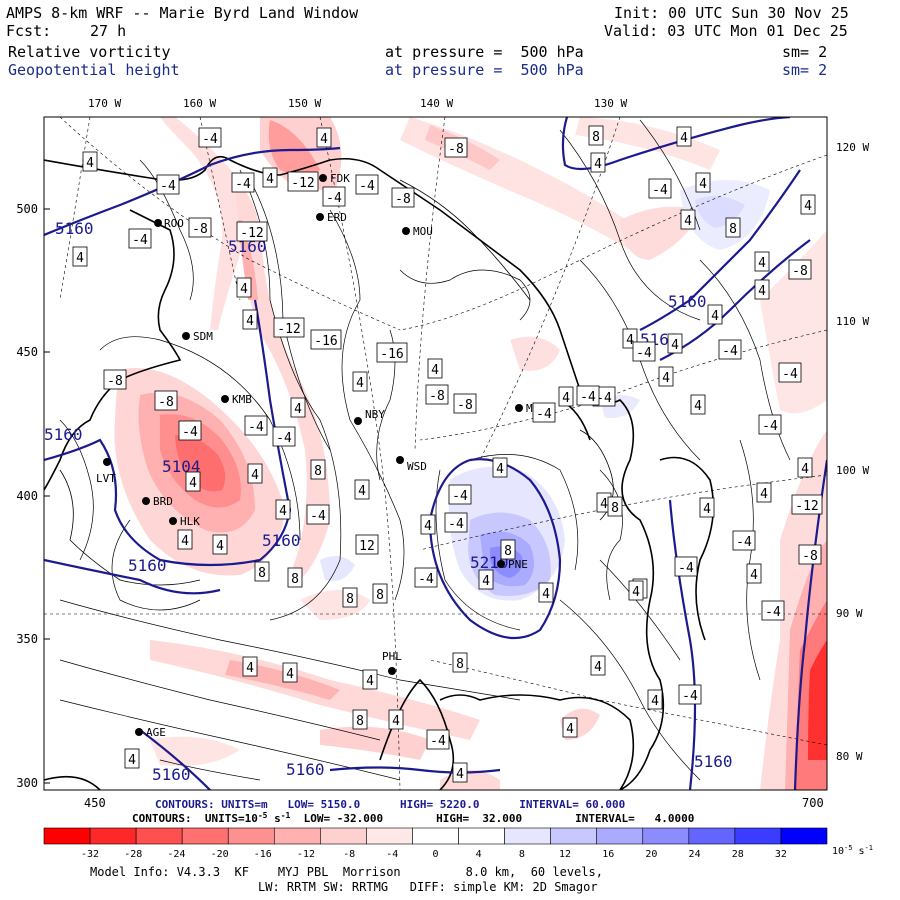  What do you see at coordinates (106, 478) in the screenshot?
I see `svg-text: LVT` at bounding box center [106, 478].